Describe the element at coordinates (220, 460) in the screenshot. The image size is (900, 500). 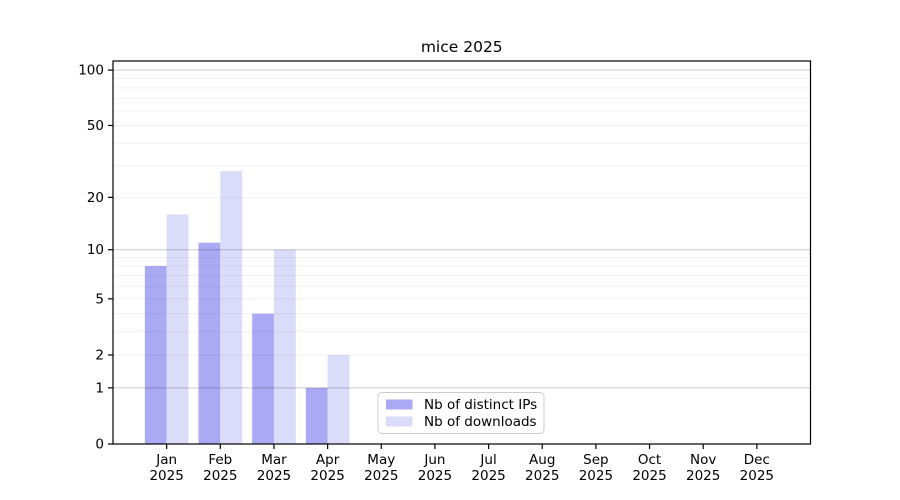
I see `x-tick-label-month: Feb` at that location.